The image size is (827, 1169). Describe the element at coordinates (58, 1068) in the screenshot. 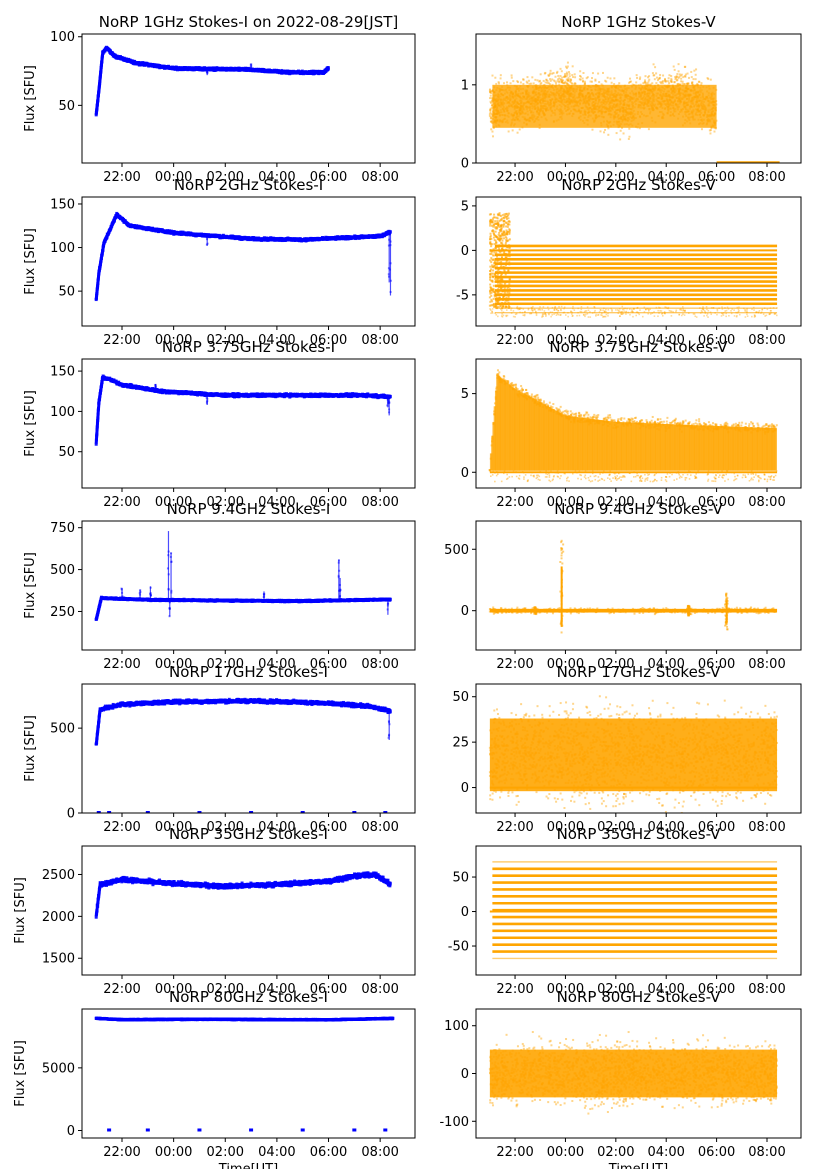

I see `y-tick-label: 5000` at that location.